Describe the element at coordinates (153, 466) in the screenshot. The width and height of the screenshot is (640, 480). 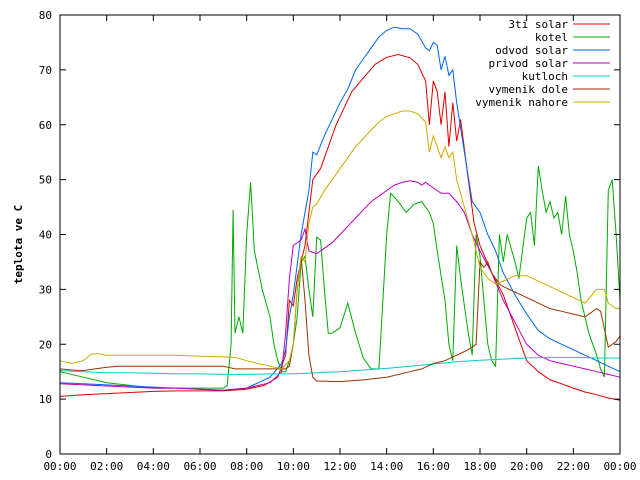
I see `x-tick-label: 04:00` at that location.